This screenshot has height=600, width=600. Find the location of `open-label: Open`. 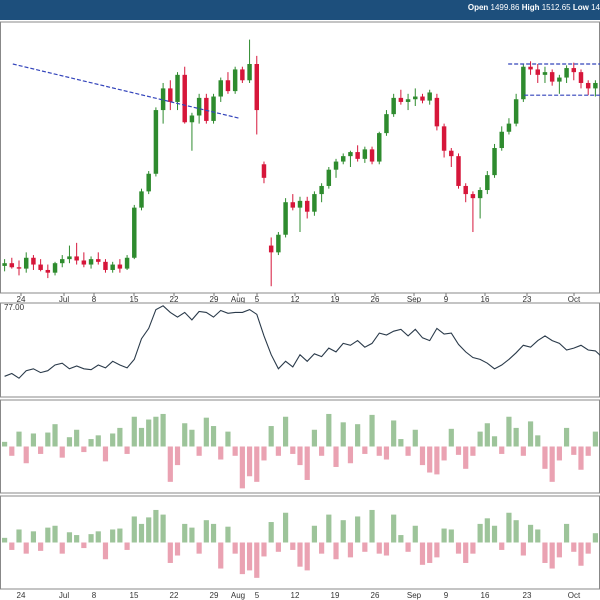

open-label: Open is located at coordinates (478, 7).